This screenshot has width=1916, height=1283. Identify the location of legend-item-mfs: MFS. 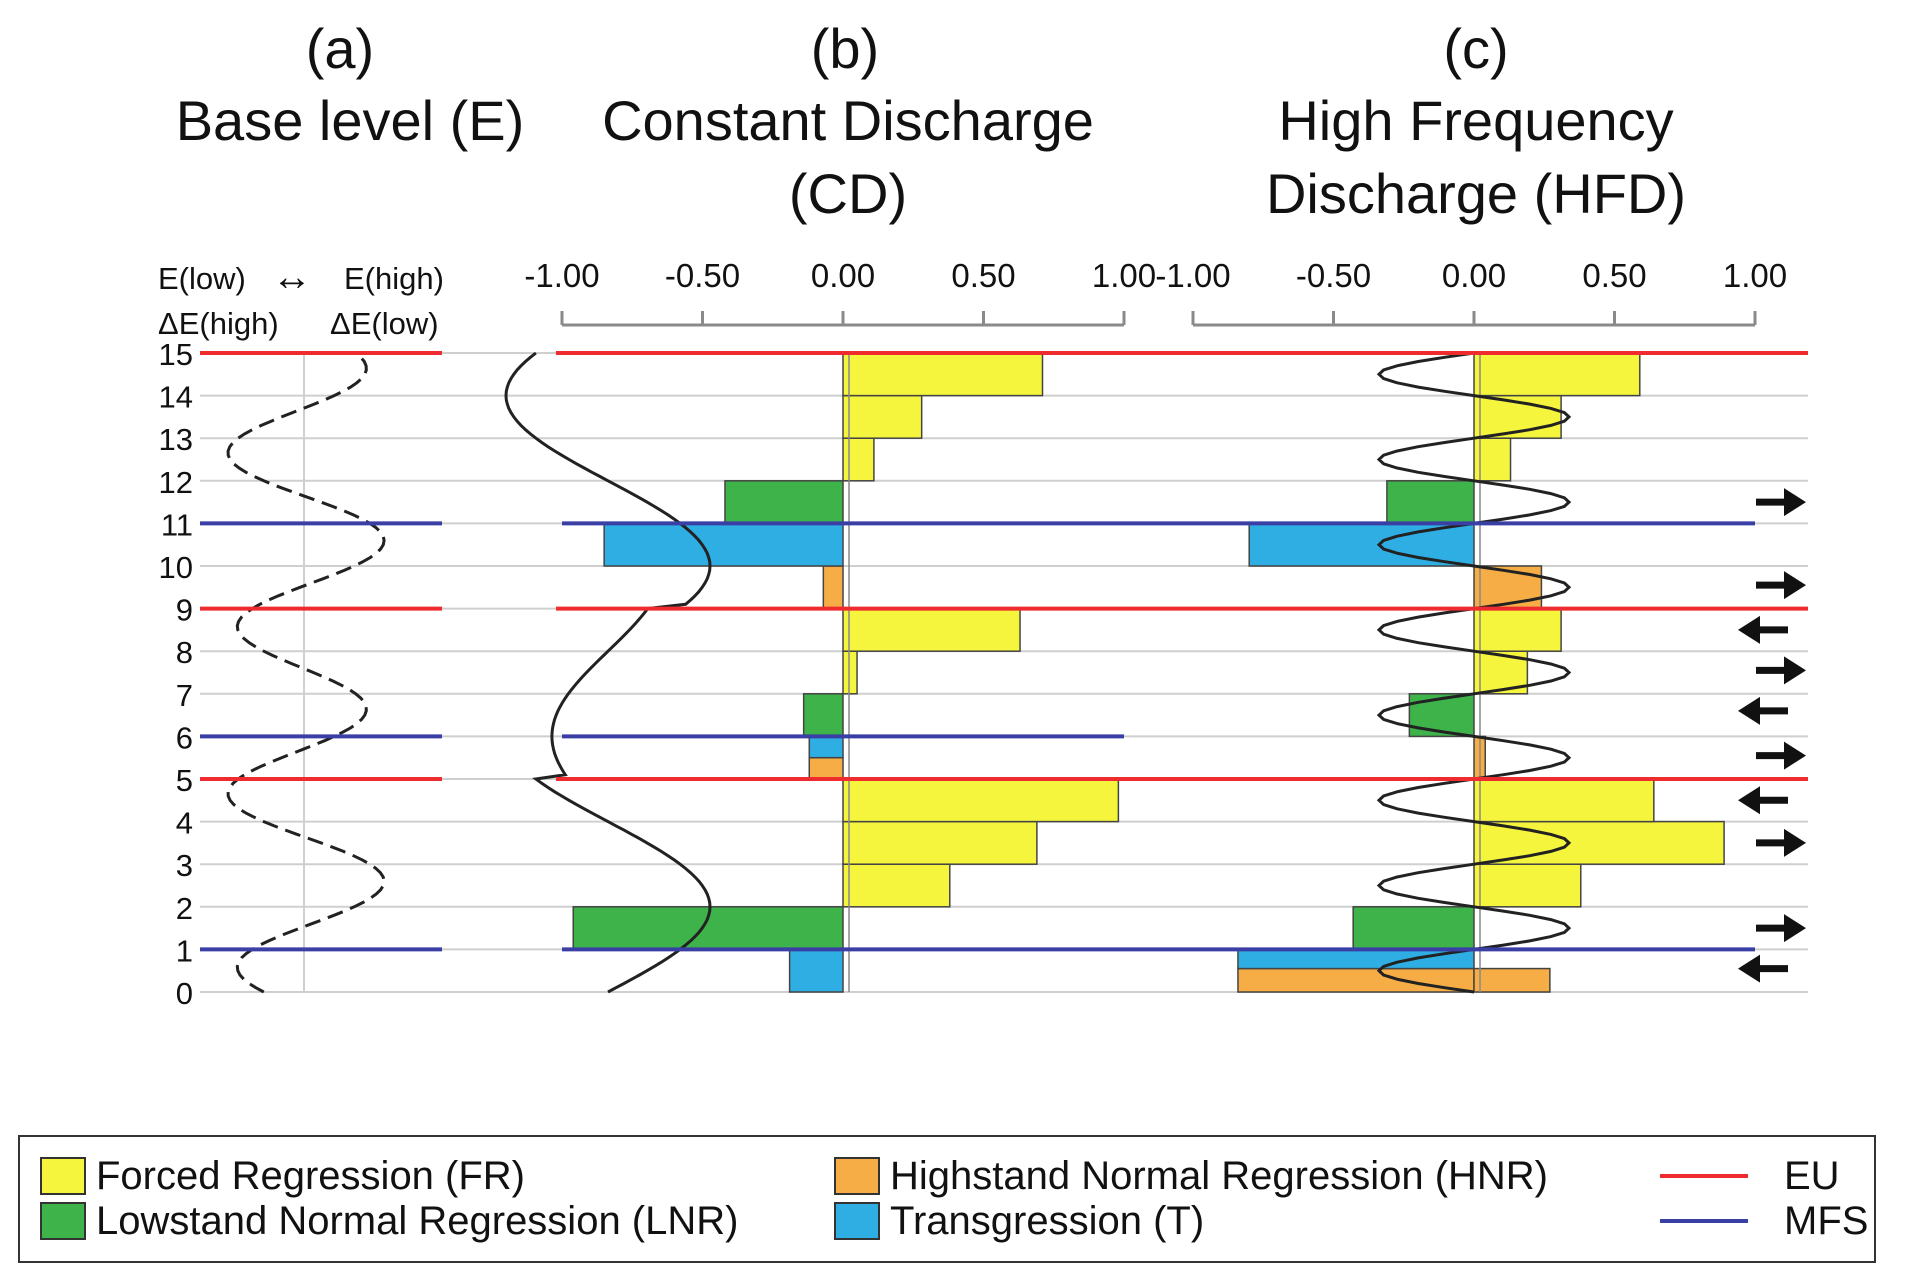
(1764, 1221).